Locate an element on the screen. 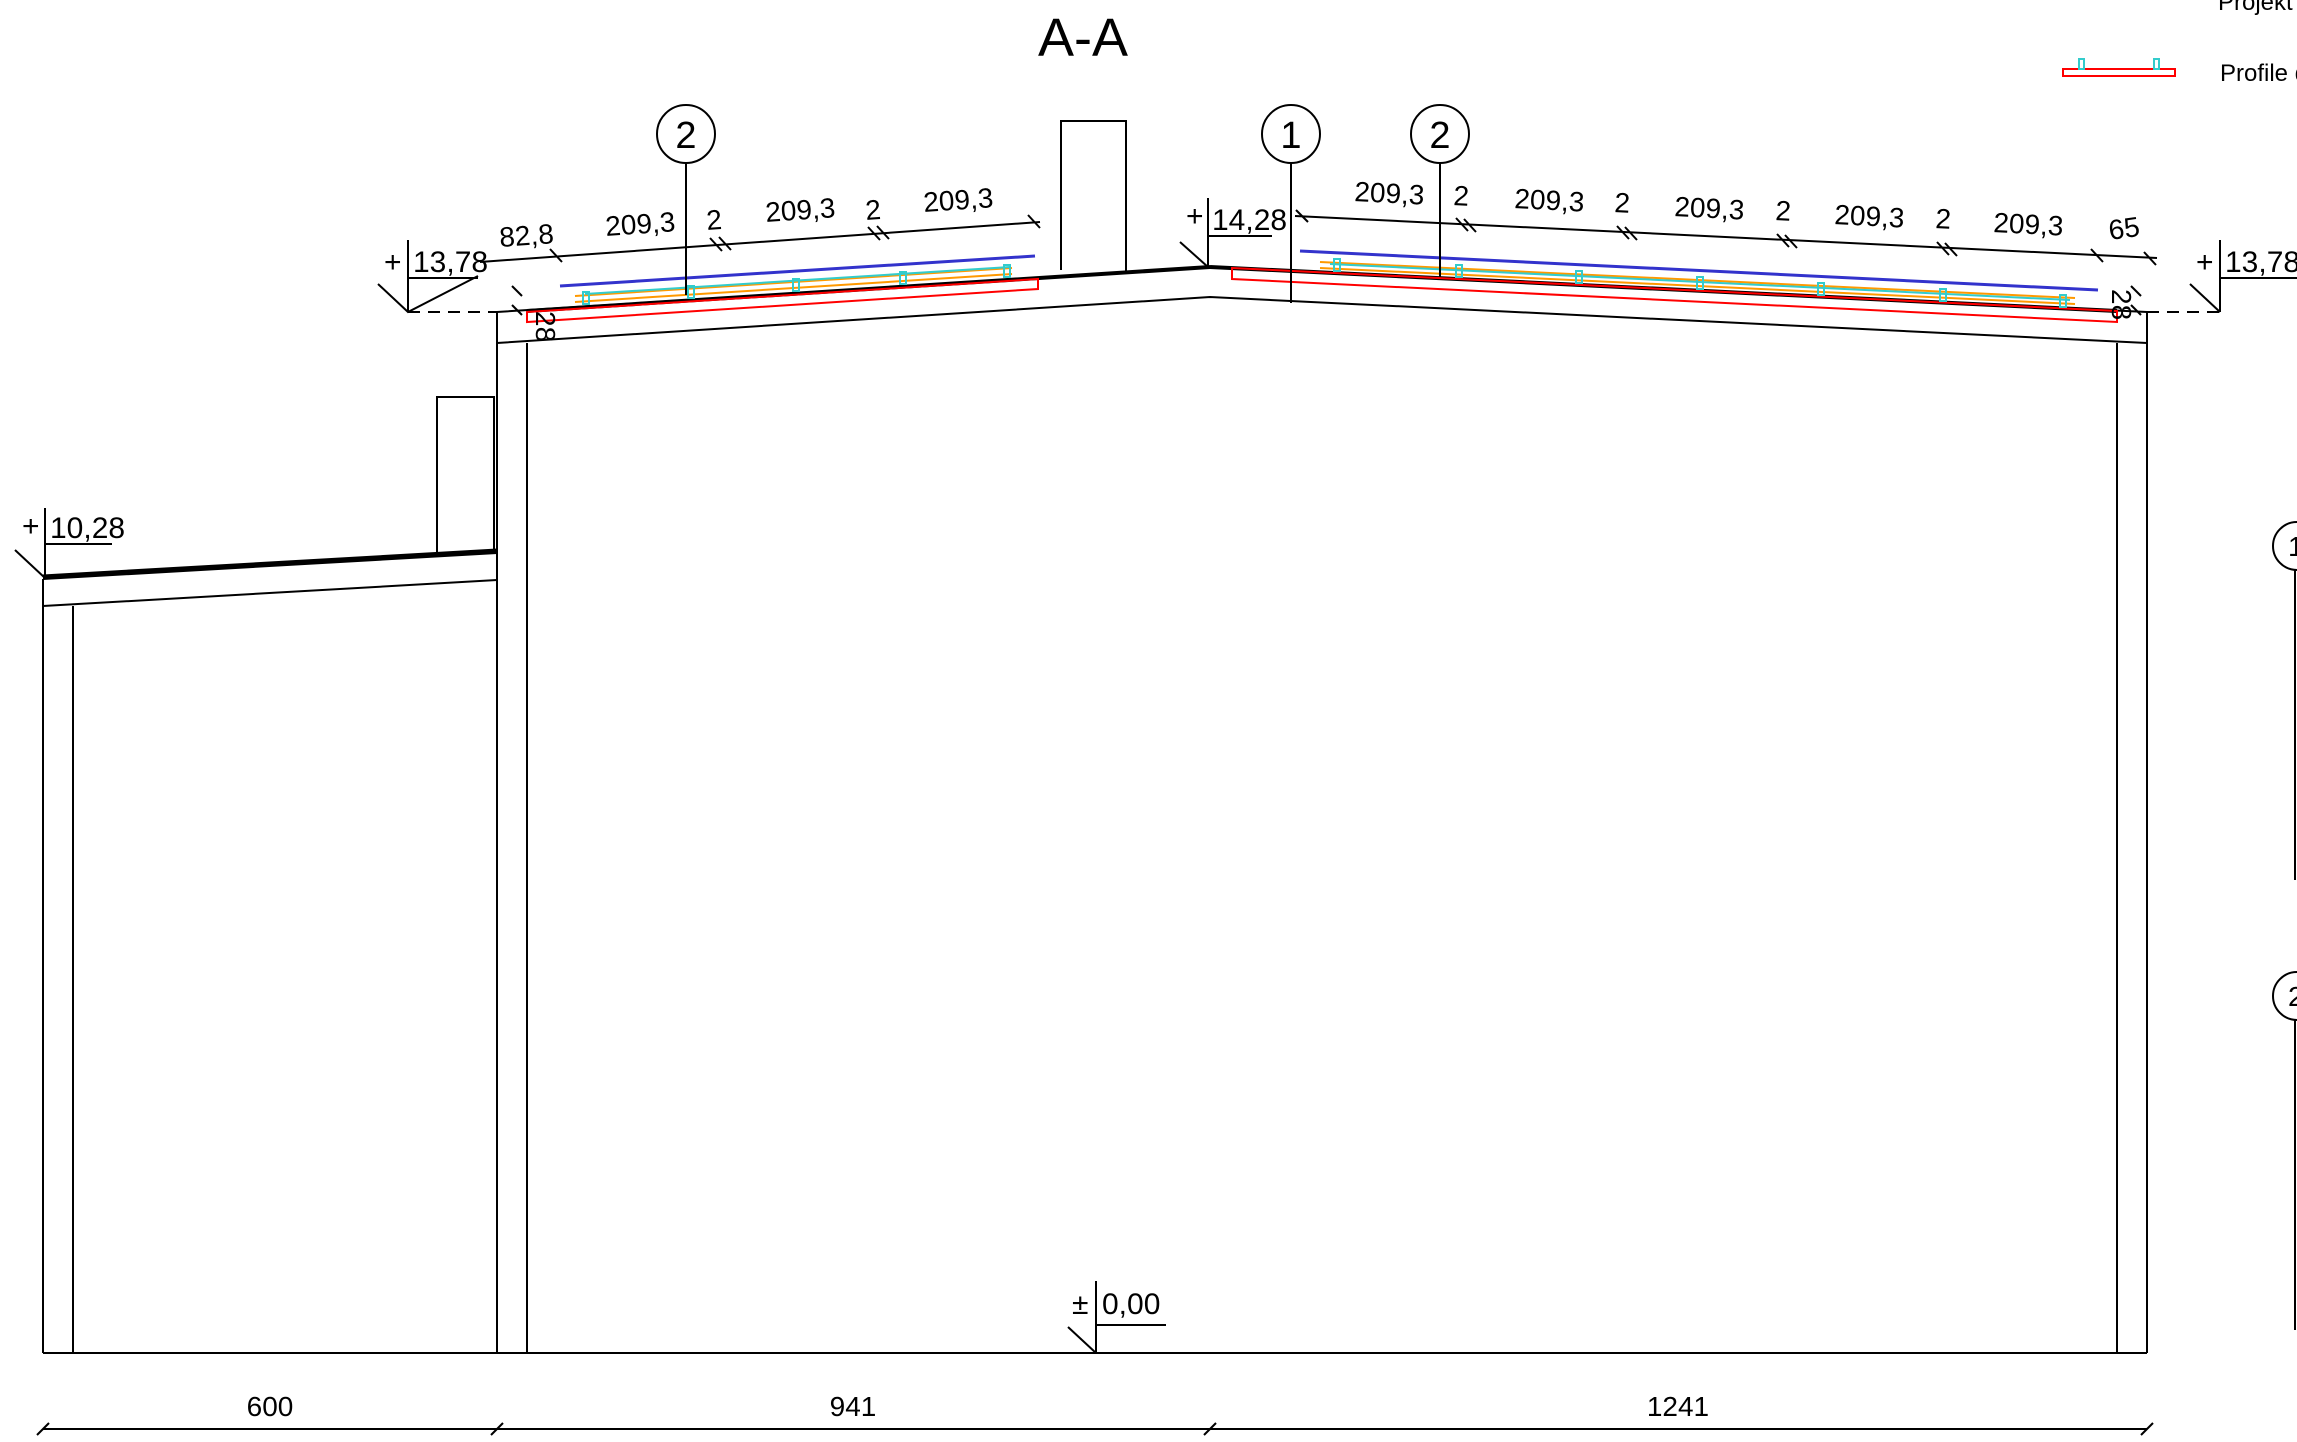 This screenshot has width=2297, height=1442. left-roof-dim-2: 2 is located at coordinates (714, 220).